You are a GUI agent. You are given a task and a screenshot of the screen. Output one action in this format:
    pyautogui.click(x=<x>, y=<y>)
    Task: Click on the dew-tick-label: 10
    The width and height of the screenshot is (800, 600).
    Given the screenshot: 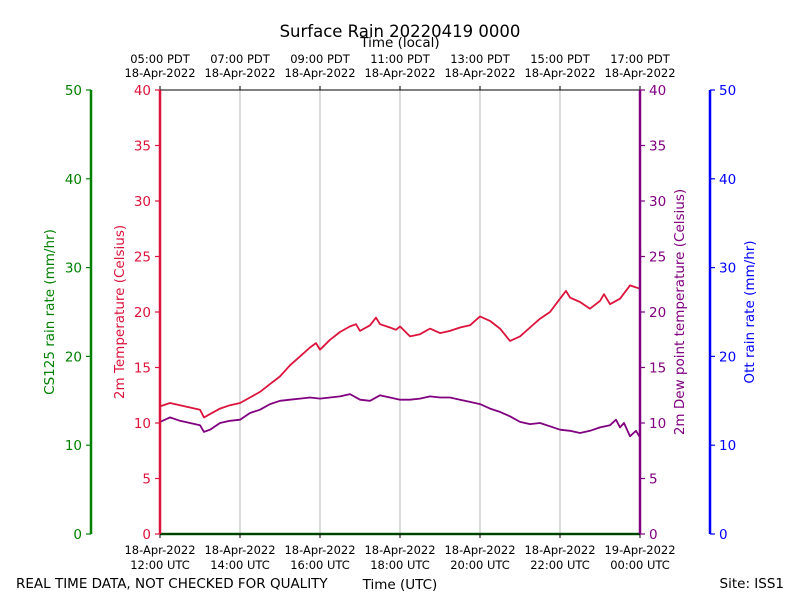 What is the action you would take?
    pyautogui.click(x=657, y=424)
    